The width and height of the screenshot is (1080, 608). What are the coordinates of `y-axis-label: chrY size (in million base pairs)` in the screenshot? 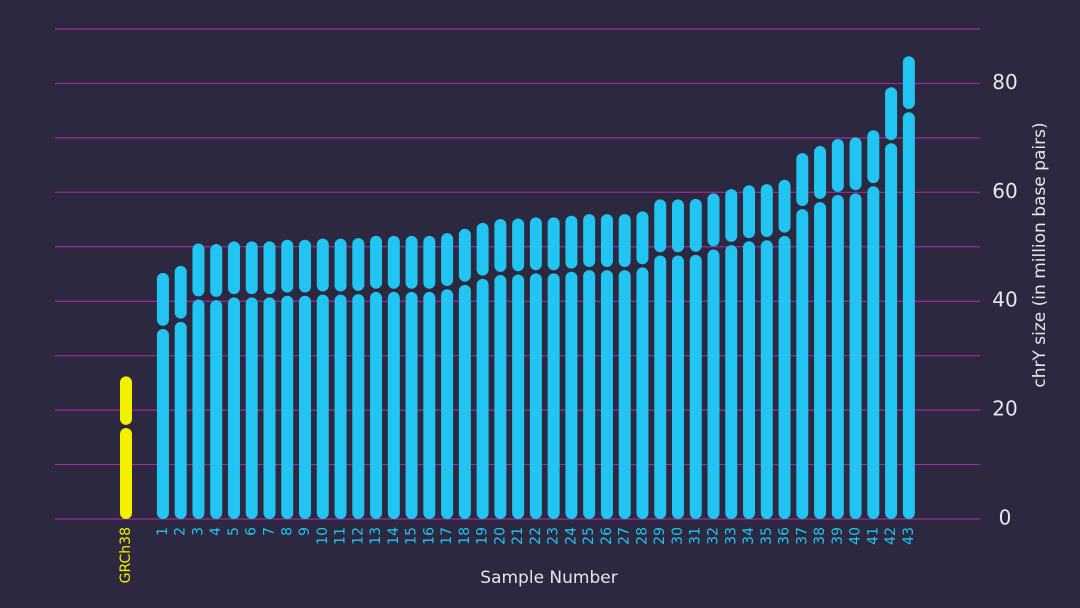 It's located at (1040, 254).